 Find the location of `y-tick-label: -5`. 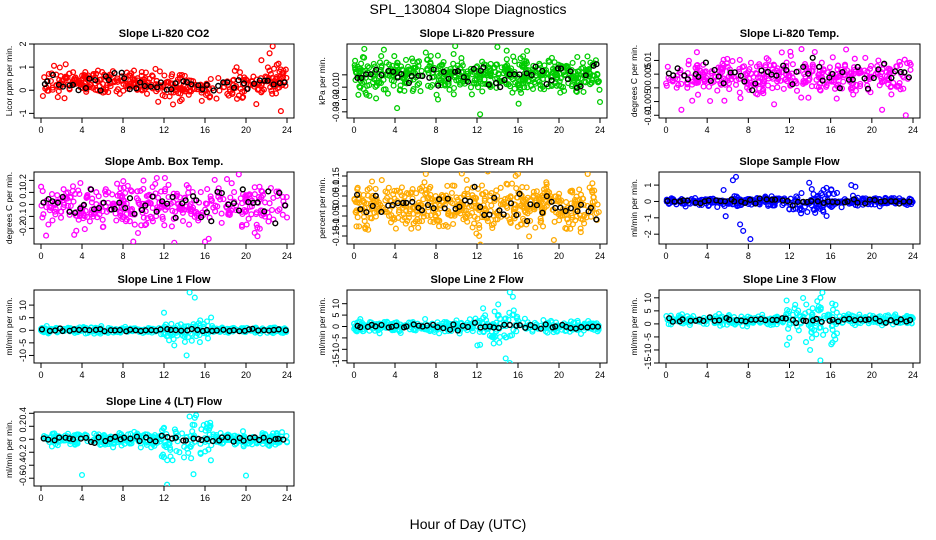

y-tick-label: -5 is located at coordinates (648, 337).